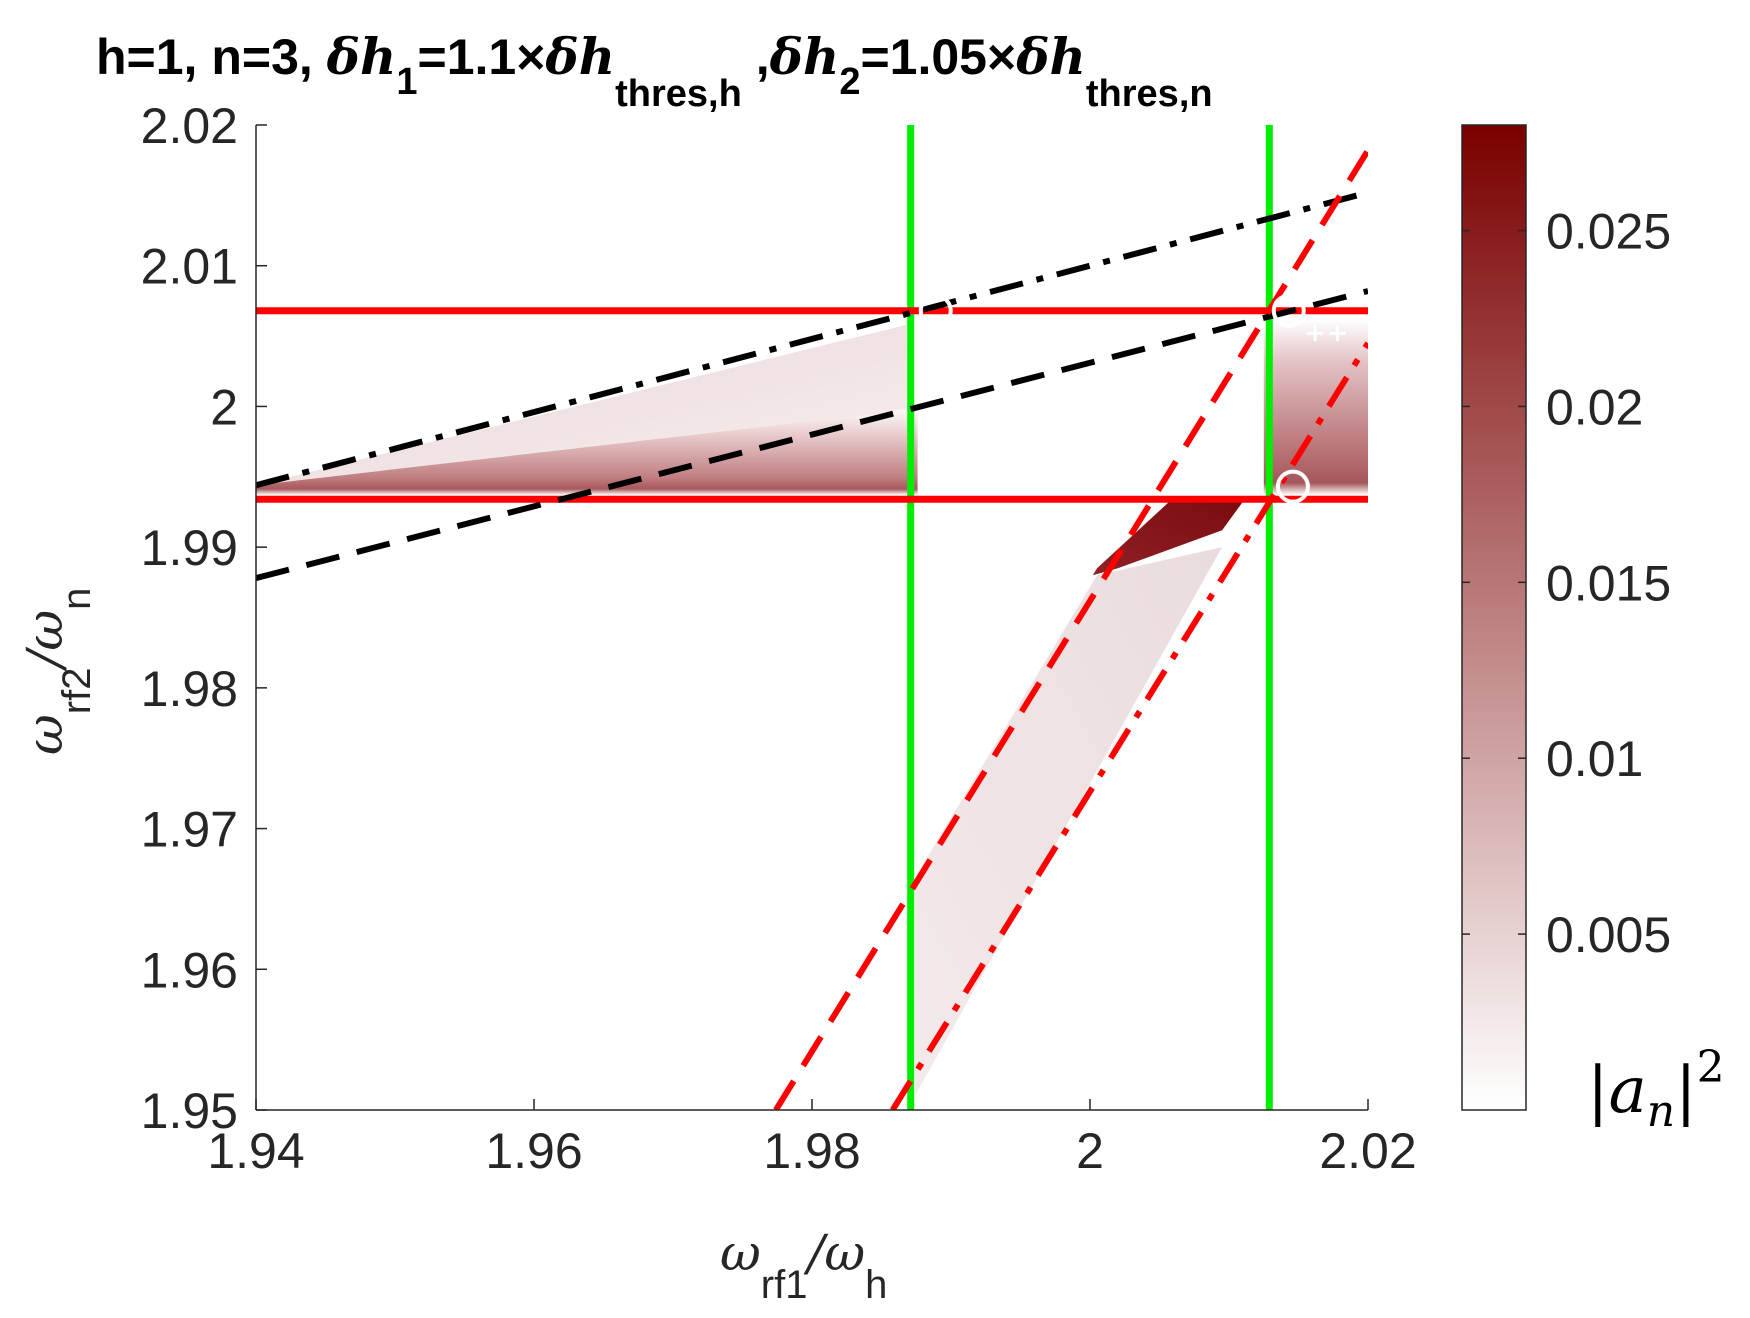  What do you see at coordinates (849, 82) in the screenshot?
I see `title-sub-2: 2` at bounding box center [849, 82].